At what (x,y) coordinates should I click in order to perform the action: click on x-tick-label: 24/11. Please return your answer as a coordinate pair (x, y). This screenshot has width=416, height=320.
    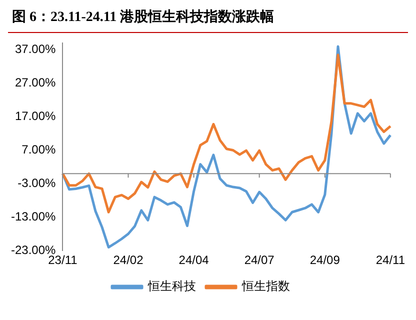
    Looking at the image, I should click on (391, 260).